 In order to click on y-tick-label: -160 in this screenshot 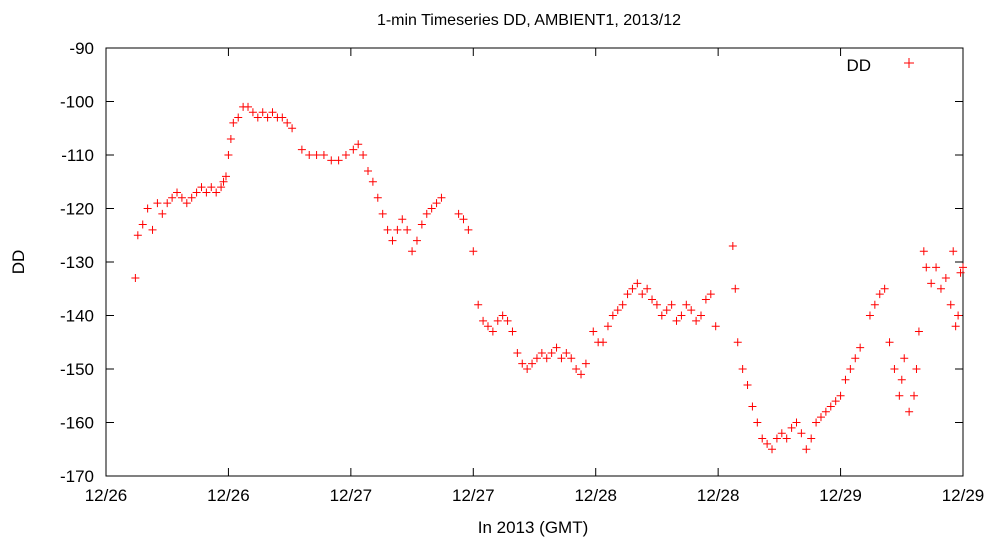, I will do `click(77, 423)`.